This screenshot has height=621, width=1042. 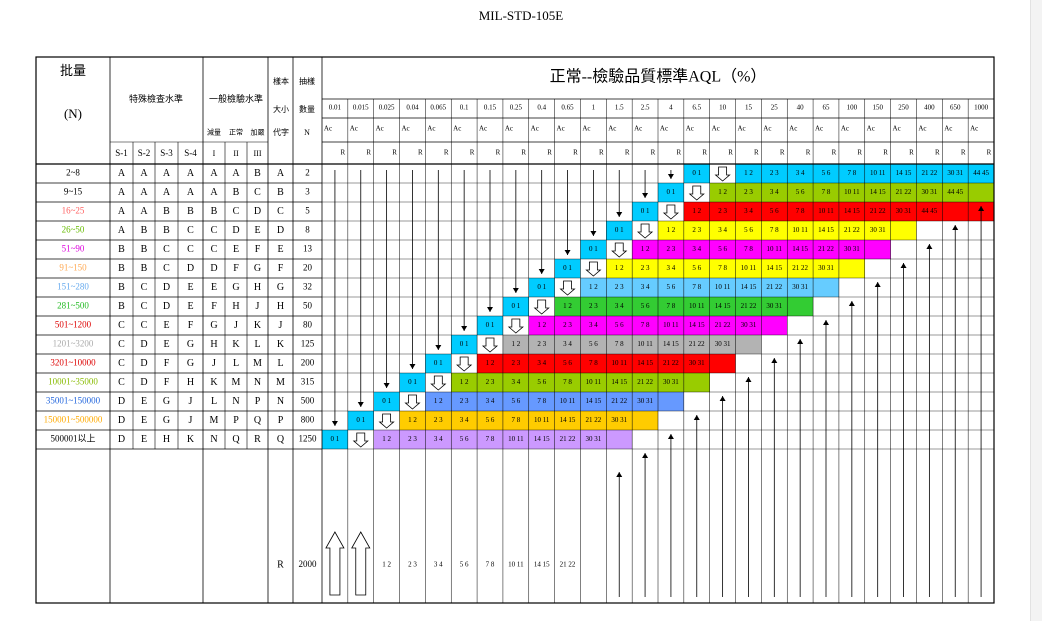 What do you see at coordinates (236, 363) in the screenshot?
I see `general-code-letter: L` at bounding box center [236, 363].